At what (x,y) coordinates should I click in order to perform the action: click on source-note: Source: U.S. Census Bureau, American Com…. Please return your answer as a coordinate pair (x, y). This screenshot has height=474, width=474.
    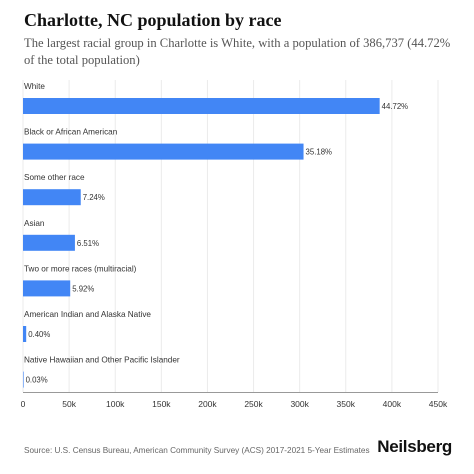
    Looking at the image, I should click on (197, 450).